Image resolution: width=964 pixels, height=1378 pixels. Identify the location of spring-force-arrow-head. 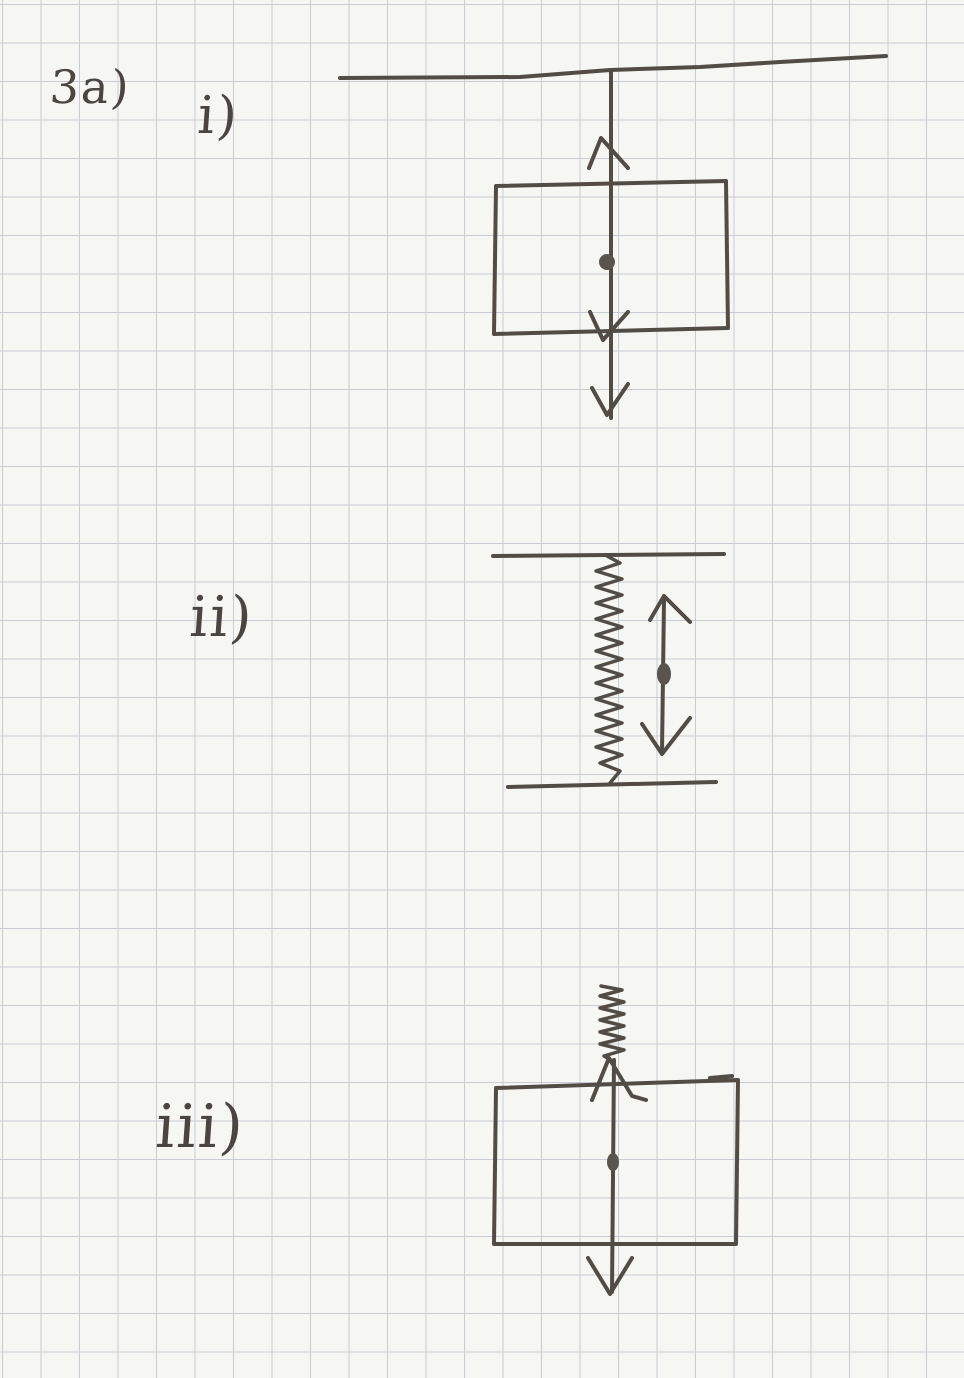
(619, 1079).